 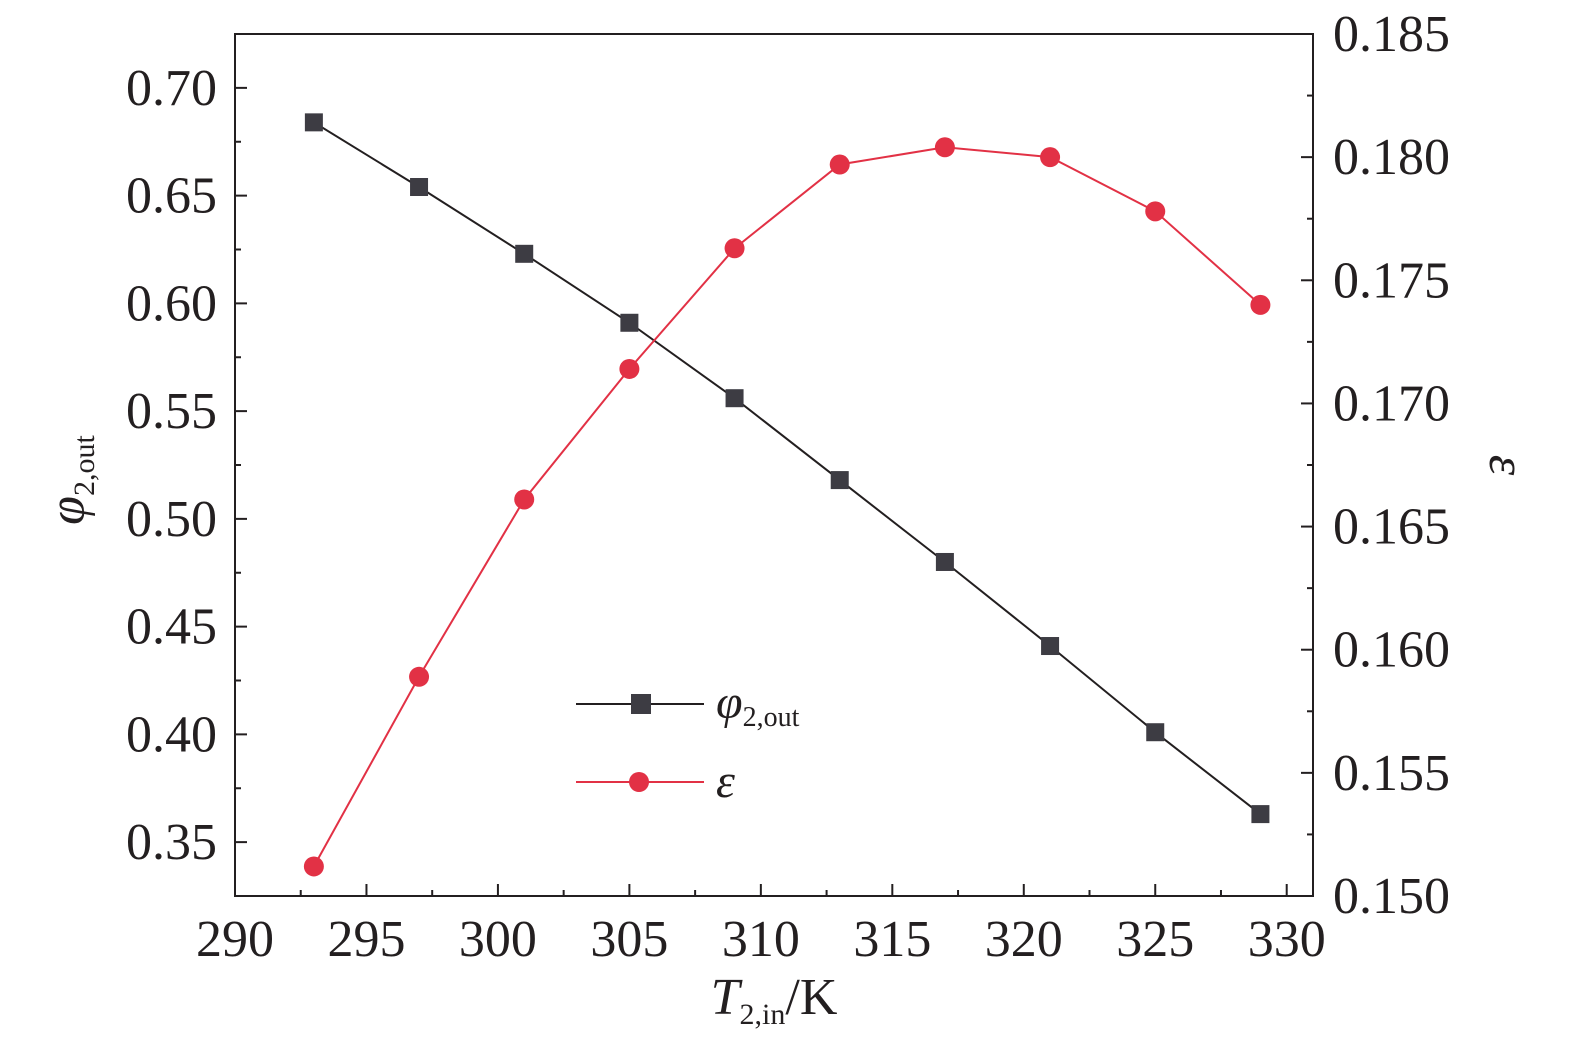 What do you see at coordinates (70, 480) in the screenshot?
I see `y-left-axis-title: φ2,out` at bounding box center [70, 480].